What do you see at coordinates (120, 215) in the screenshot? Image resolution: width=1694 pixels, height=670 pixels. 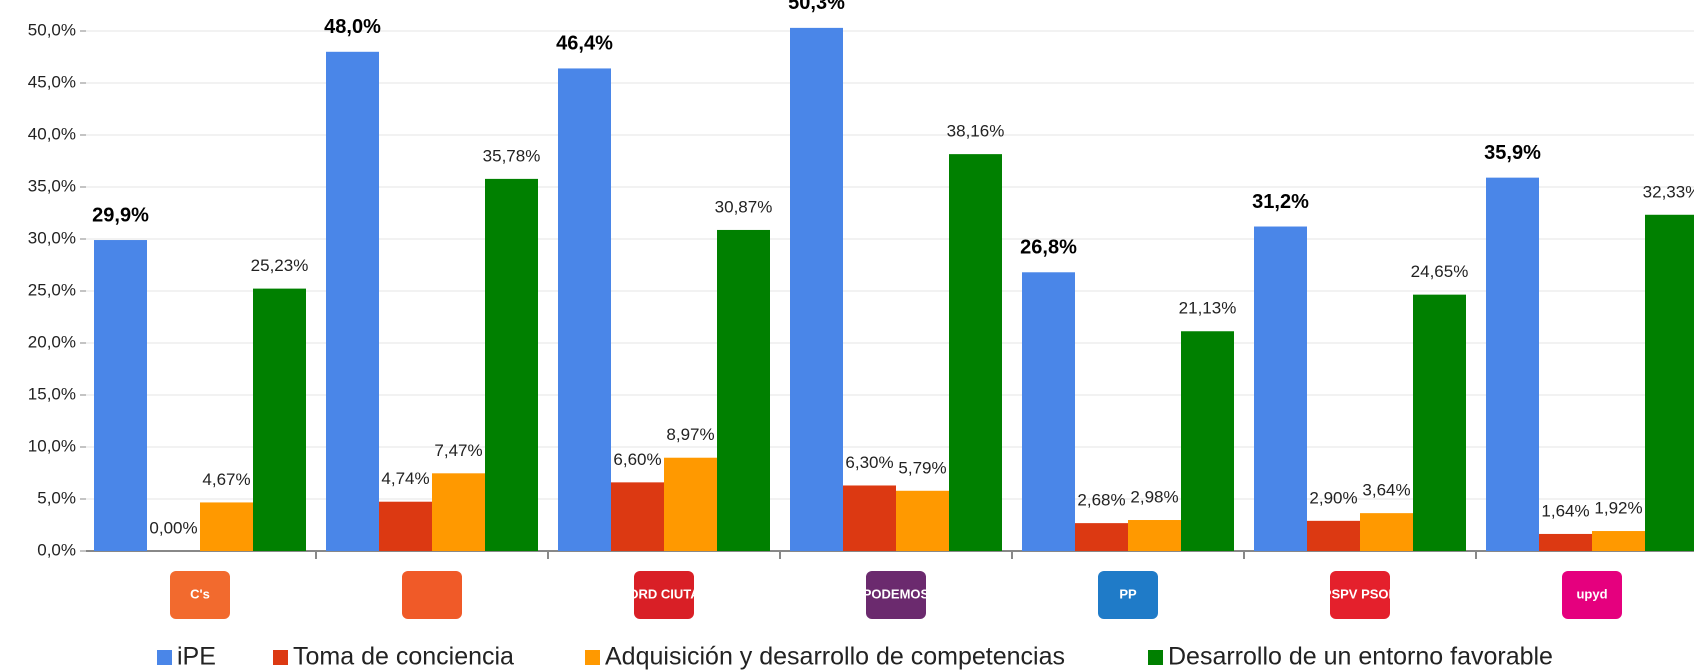 I see `value-label: 29,9%` at bounding box center [120, 215].